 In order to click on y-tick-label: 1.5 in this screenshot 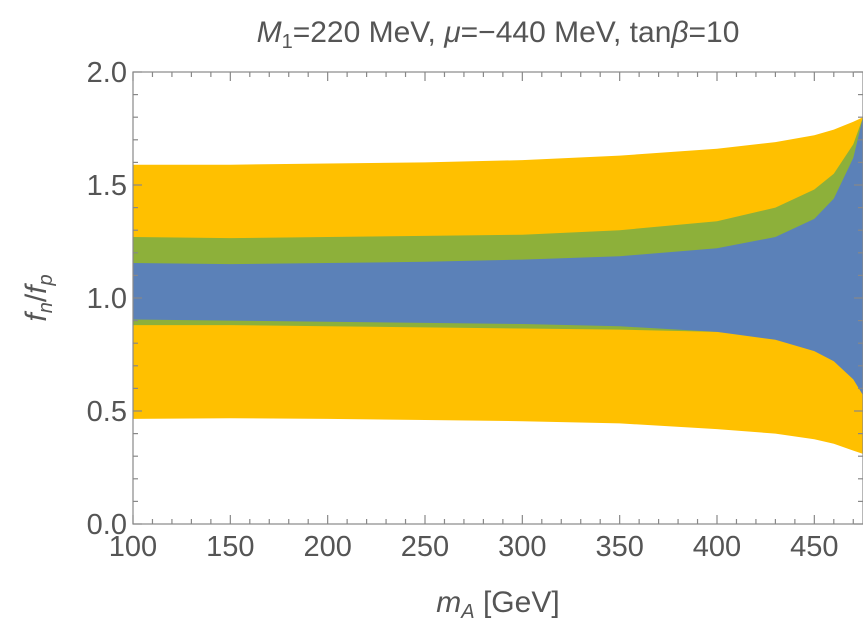, I will do `click(107, 186)`.